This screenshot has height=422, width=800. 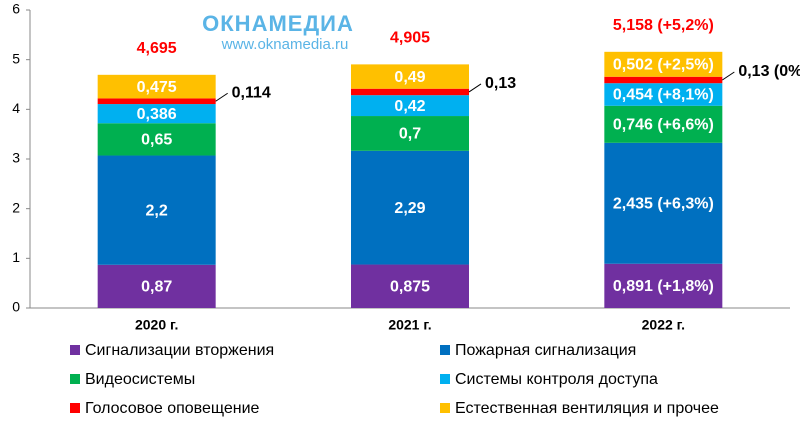 I want to click on value-label: 0,13, so click(x=500, y=83).